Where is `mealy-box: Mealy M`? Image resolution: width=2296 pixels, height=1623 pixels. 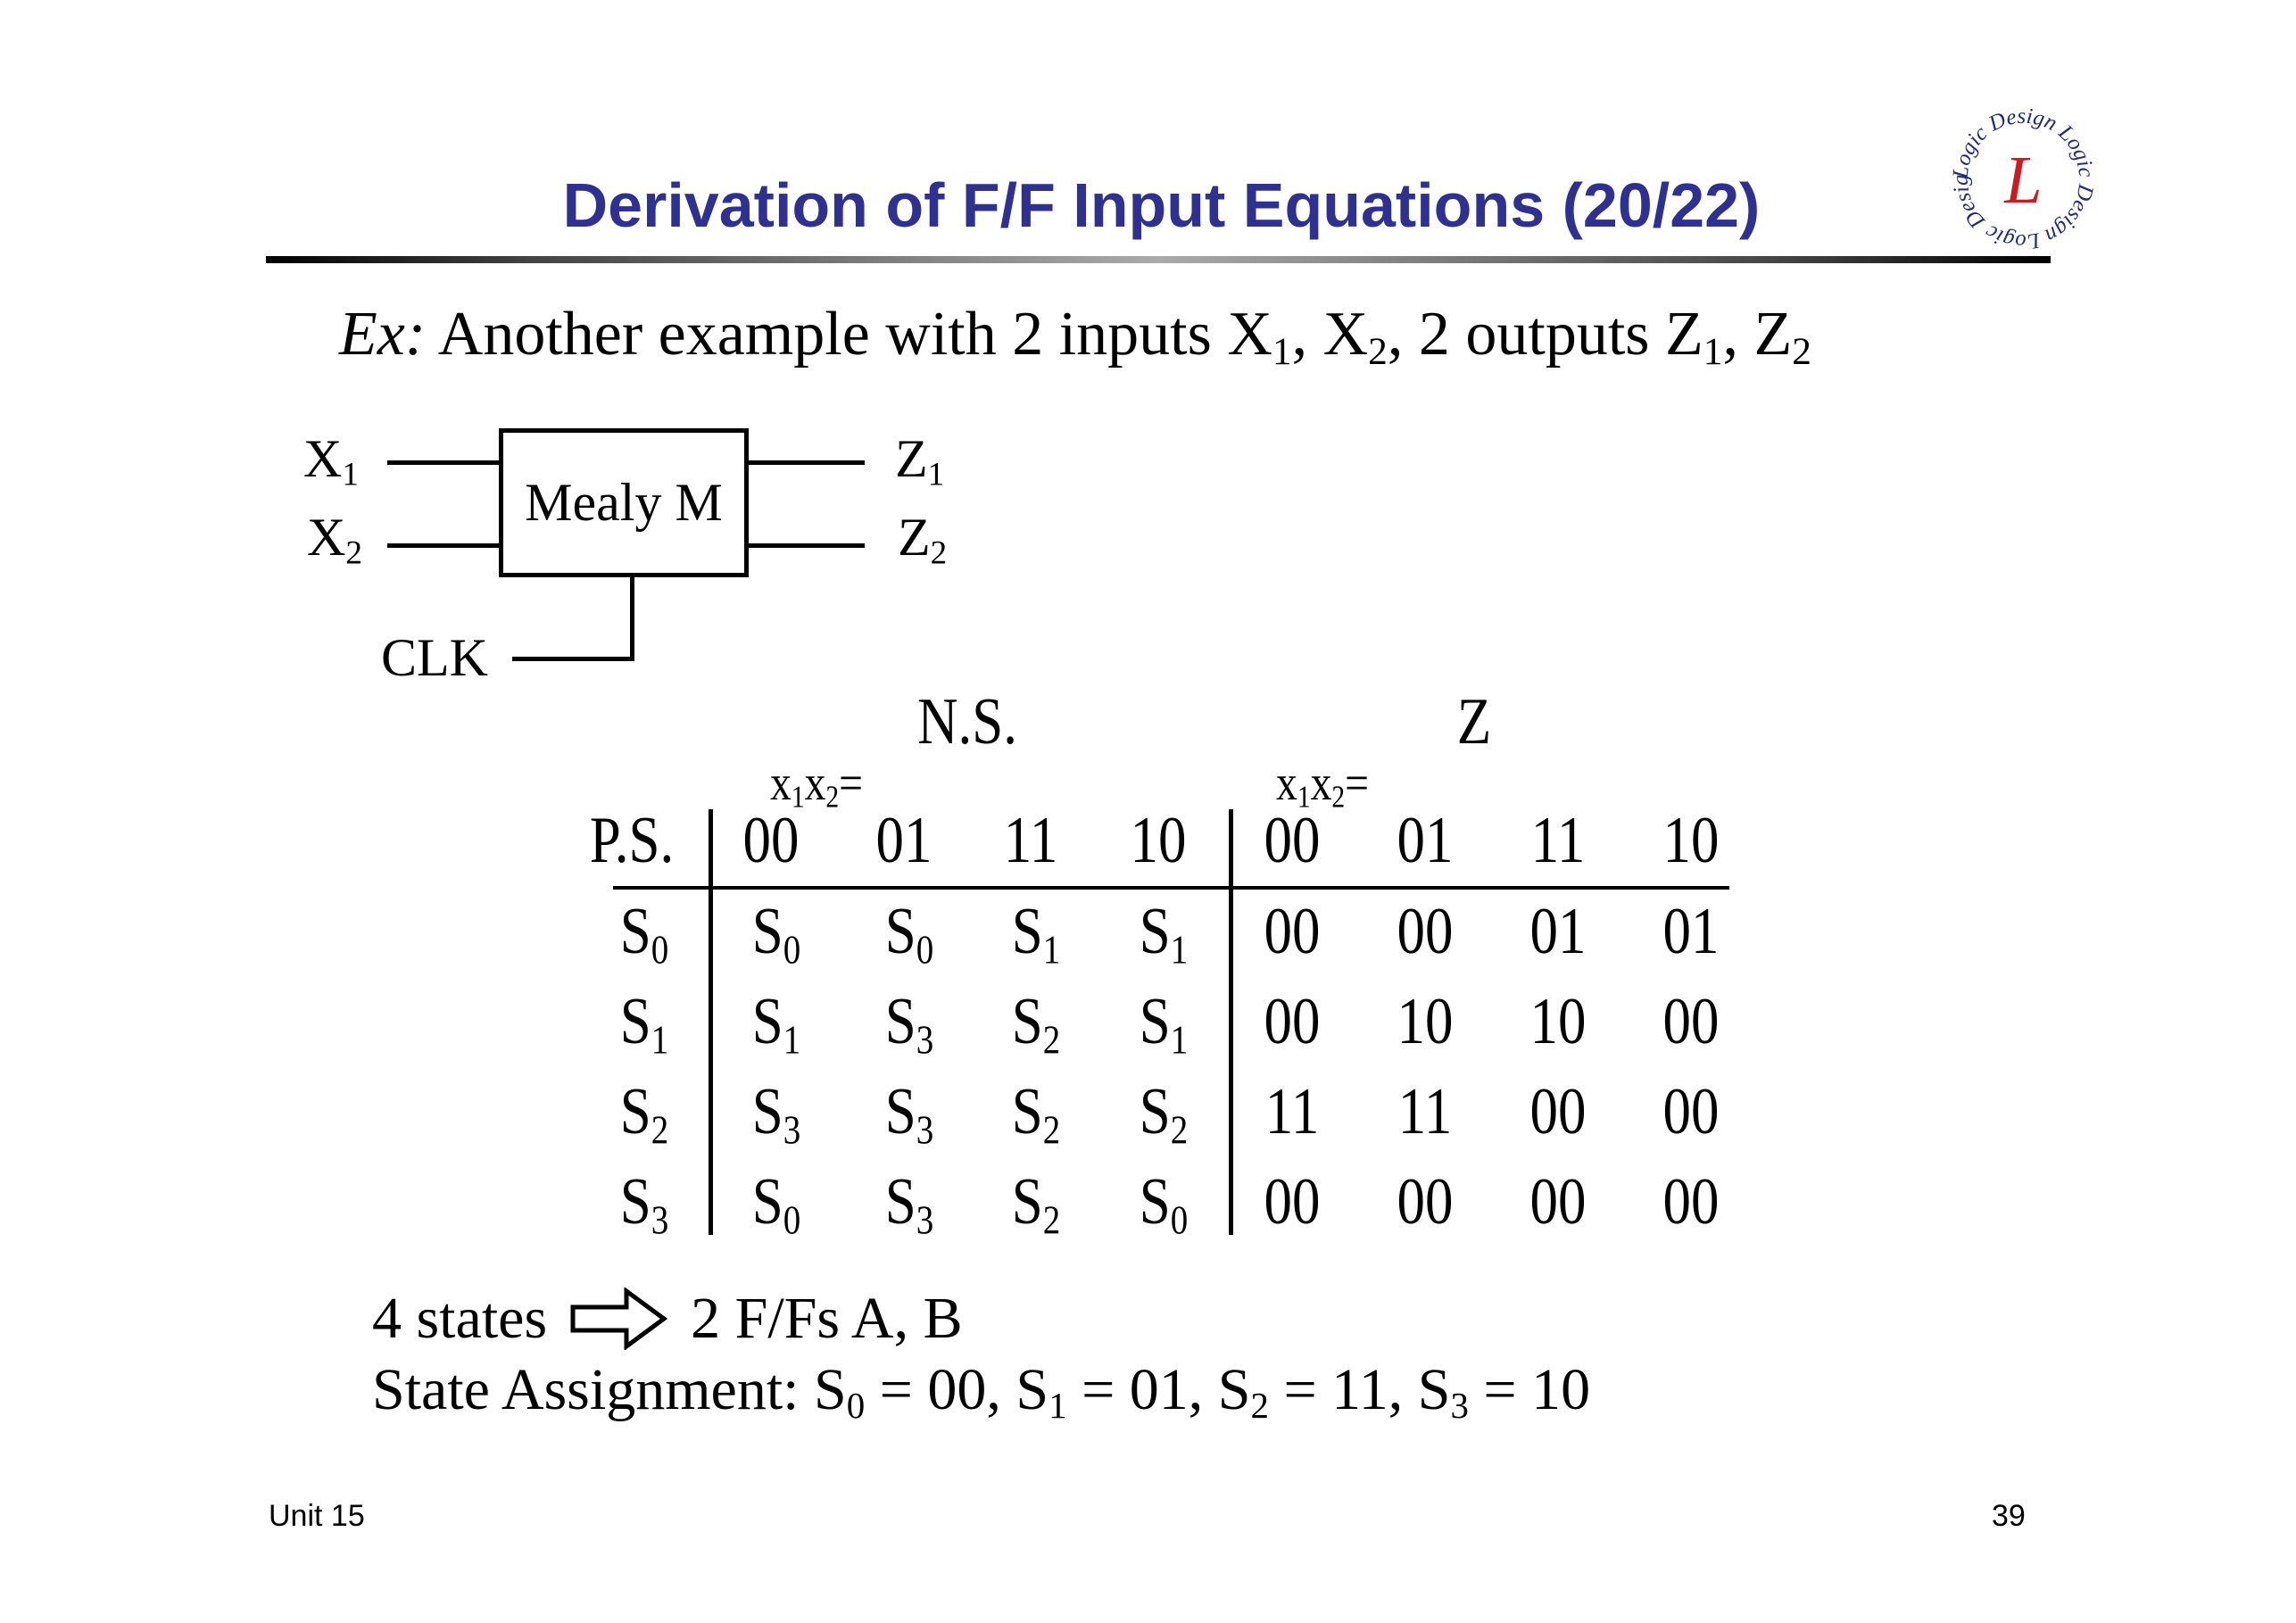 mealy-box: Mealy M is located at coordinates (624, 502).